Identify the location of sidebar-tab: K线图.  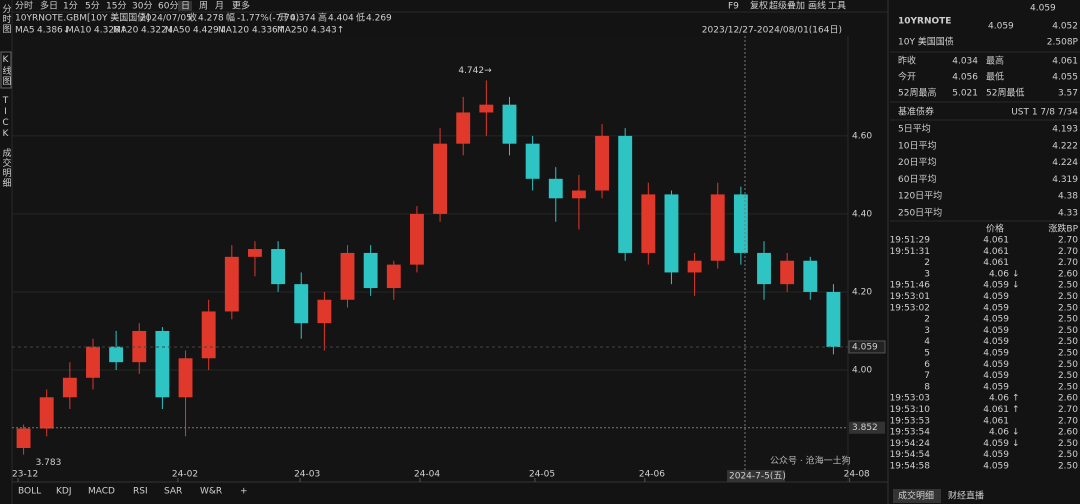
(6, 70).